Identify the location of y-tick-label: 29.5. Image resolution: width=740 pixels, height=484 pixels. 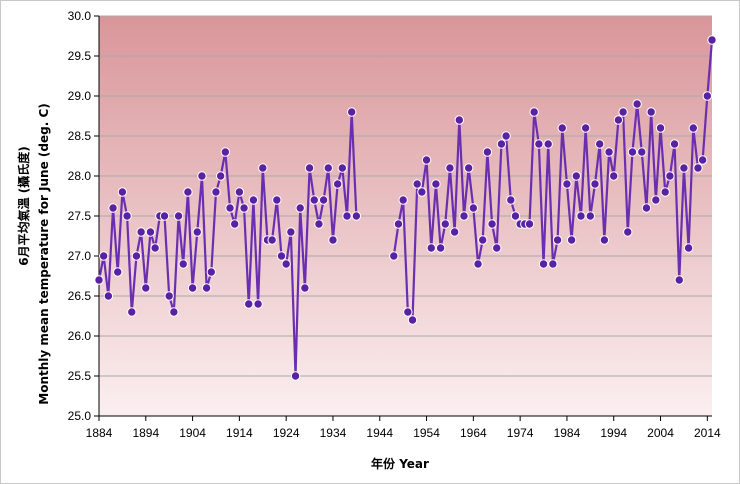
(80, 56).